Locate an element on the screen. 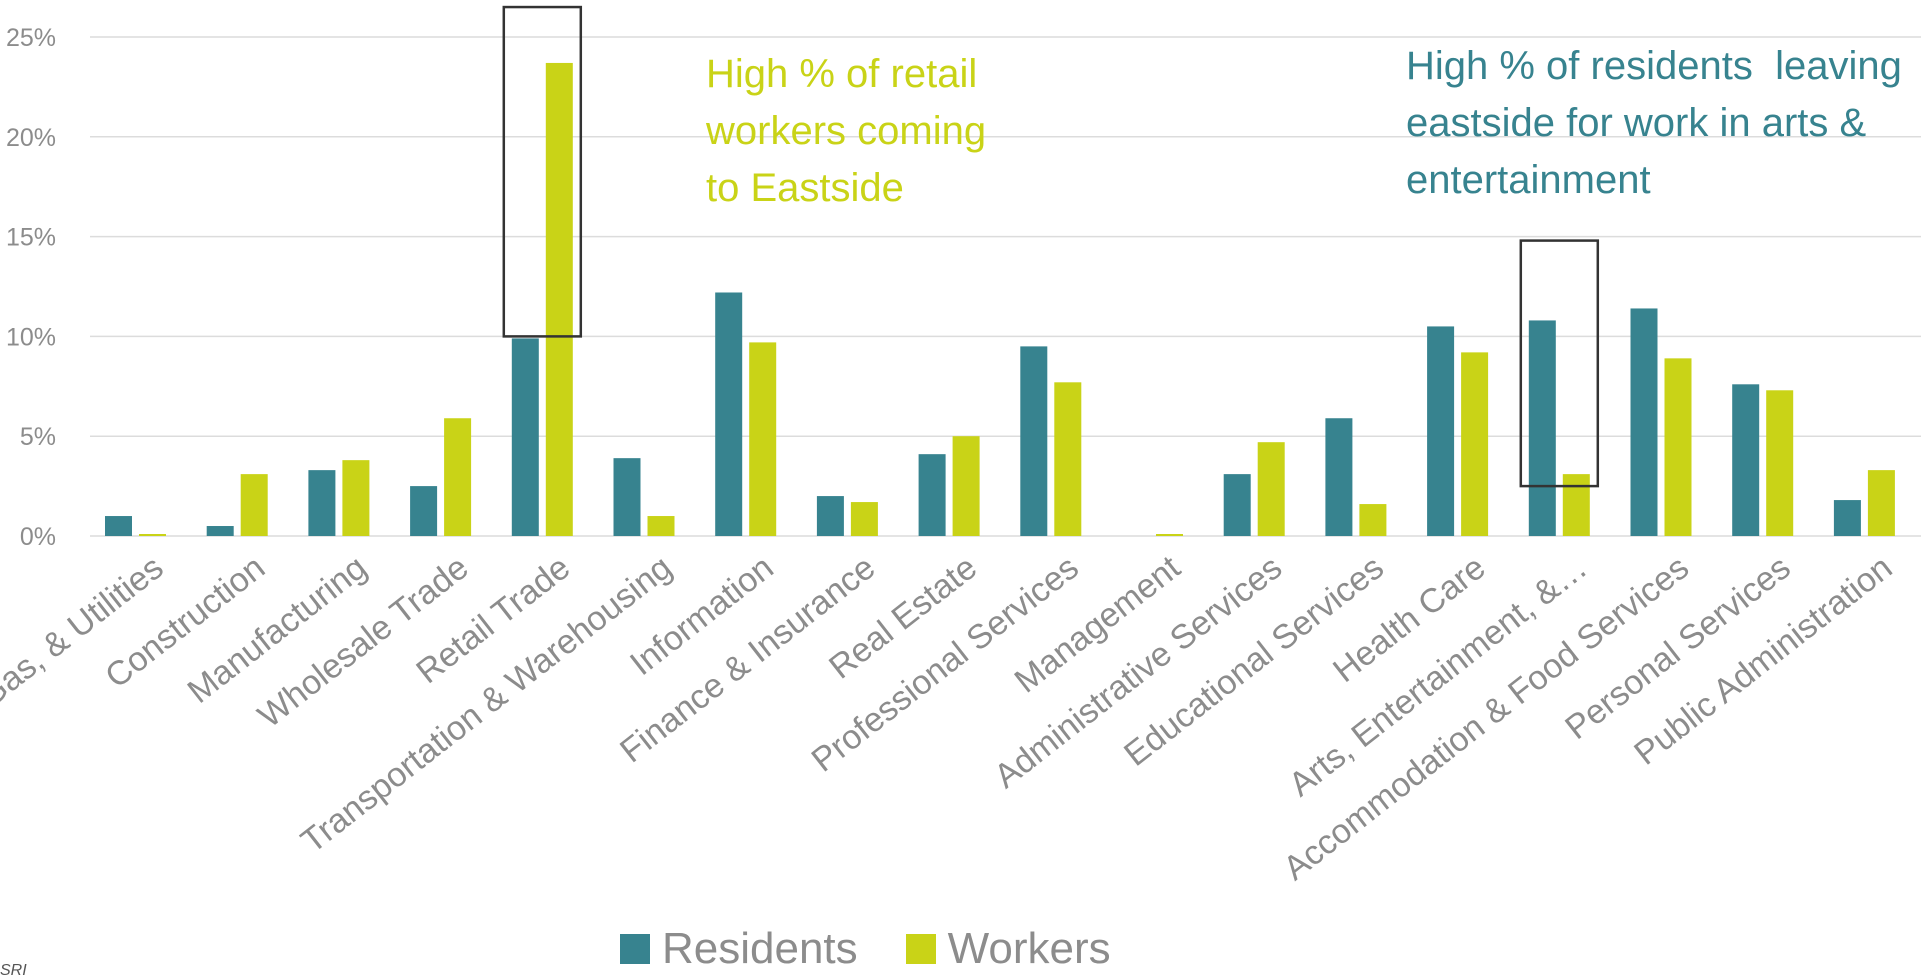  y-tick-label: 10% is located at coordinates (31, 337).